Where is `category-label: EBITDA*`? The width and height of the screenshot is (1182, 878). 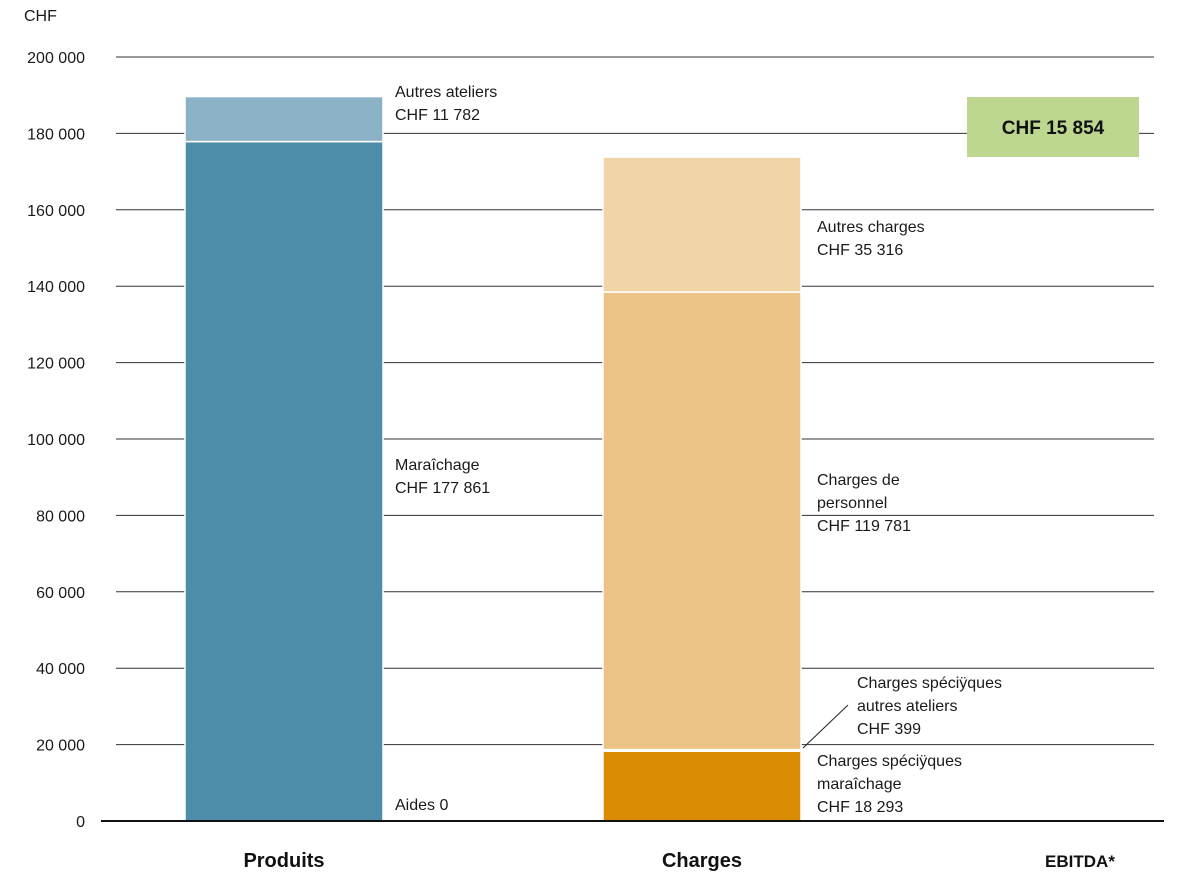 category-label: EBITDA* is located at coordinates (1080, 861).